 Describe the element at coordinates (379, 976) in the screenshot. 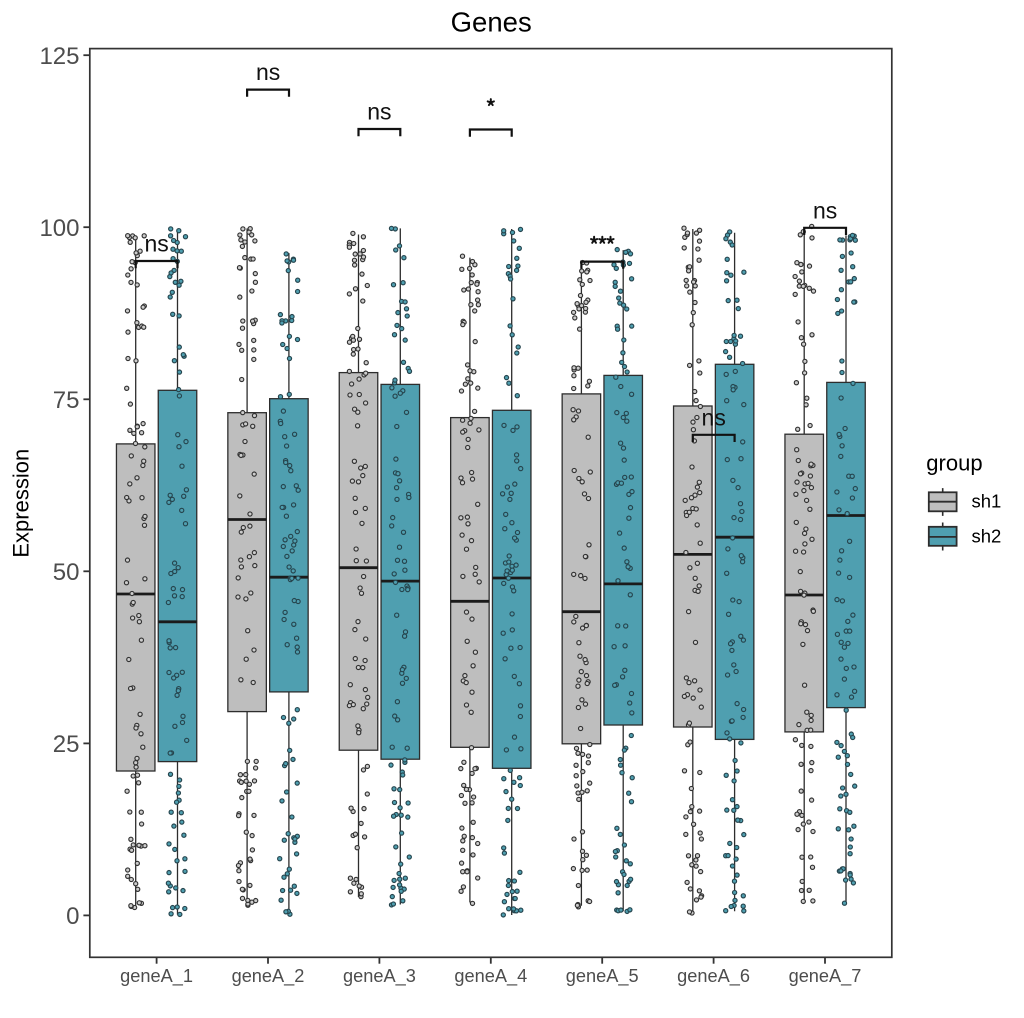

I see `svg-text: geneA_3` at that location.